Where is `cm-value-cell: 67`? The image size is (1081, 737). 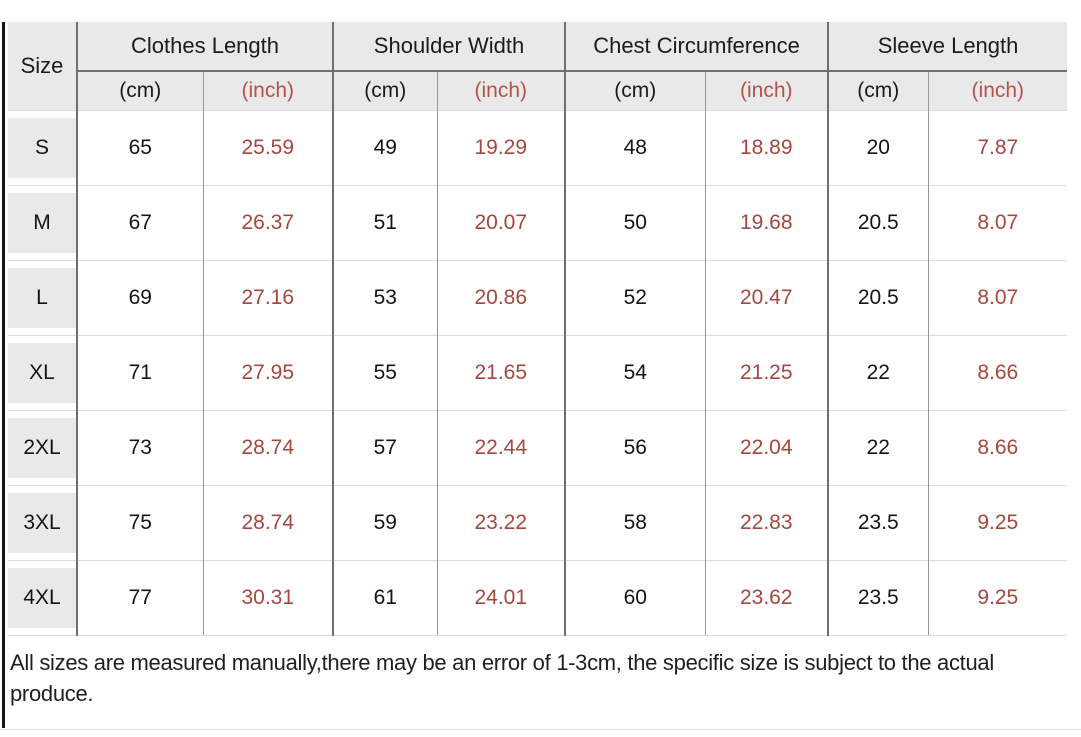
cm-value-cell: 67 is located at coordinates (139, 223).